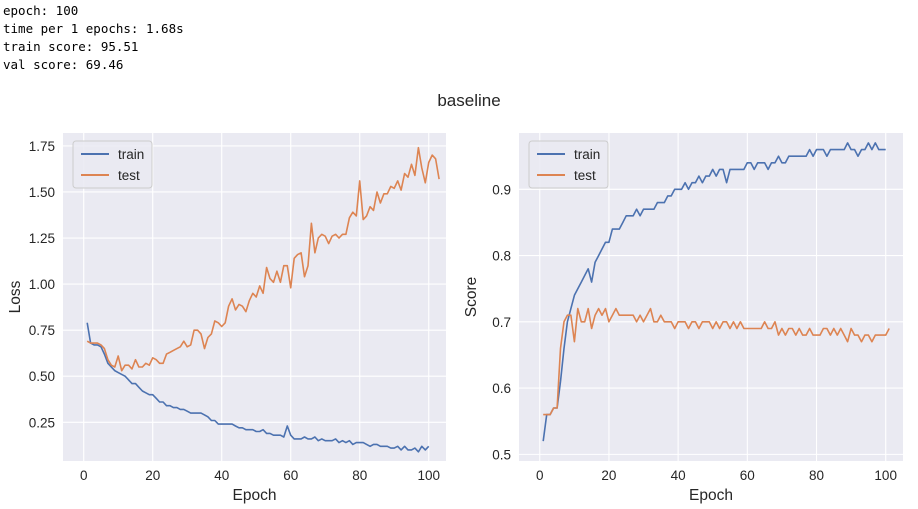  What do you see at coordinates (258, 387) in the screenshot?
I see `loss-series-train-line` at bounding box center [258, 387].